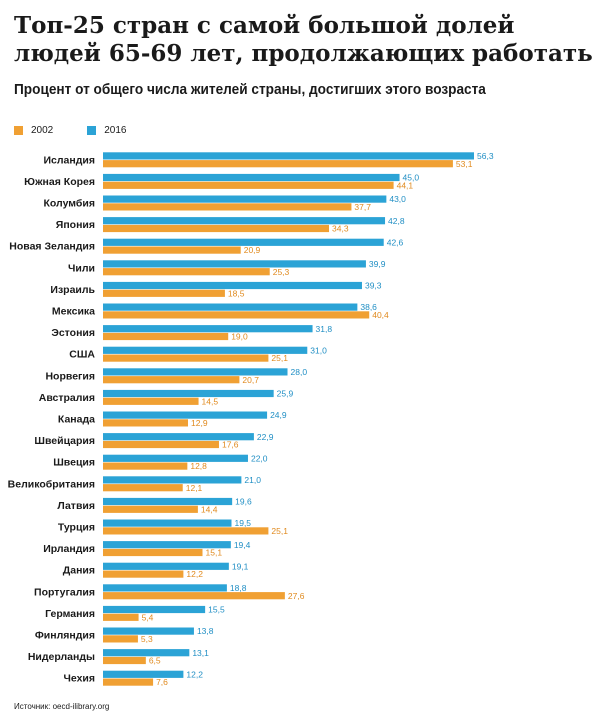  What do you see at coordinates (70, 204) in the screenshot?
I see `category-label: Колумбия` at bounding box center [70, 204].